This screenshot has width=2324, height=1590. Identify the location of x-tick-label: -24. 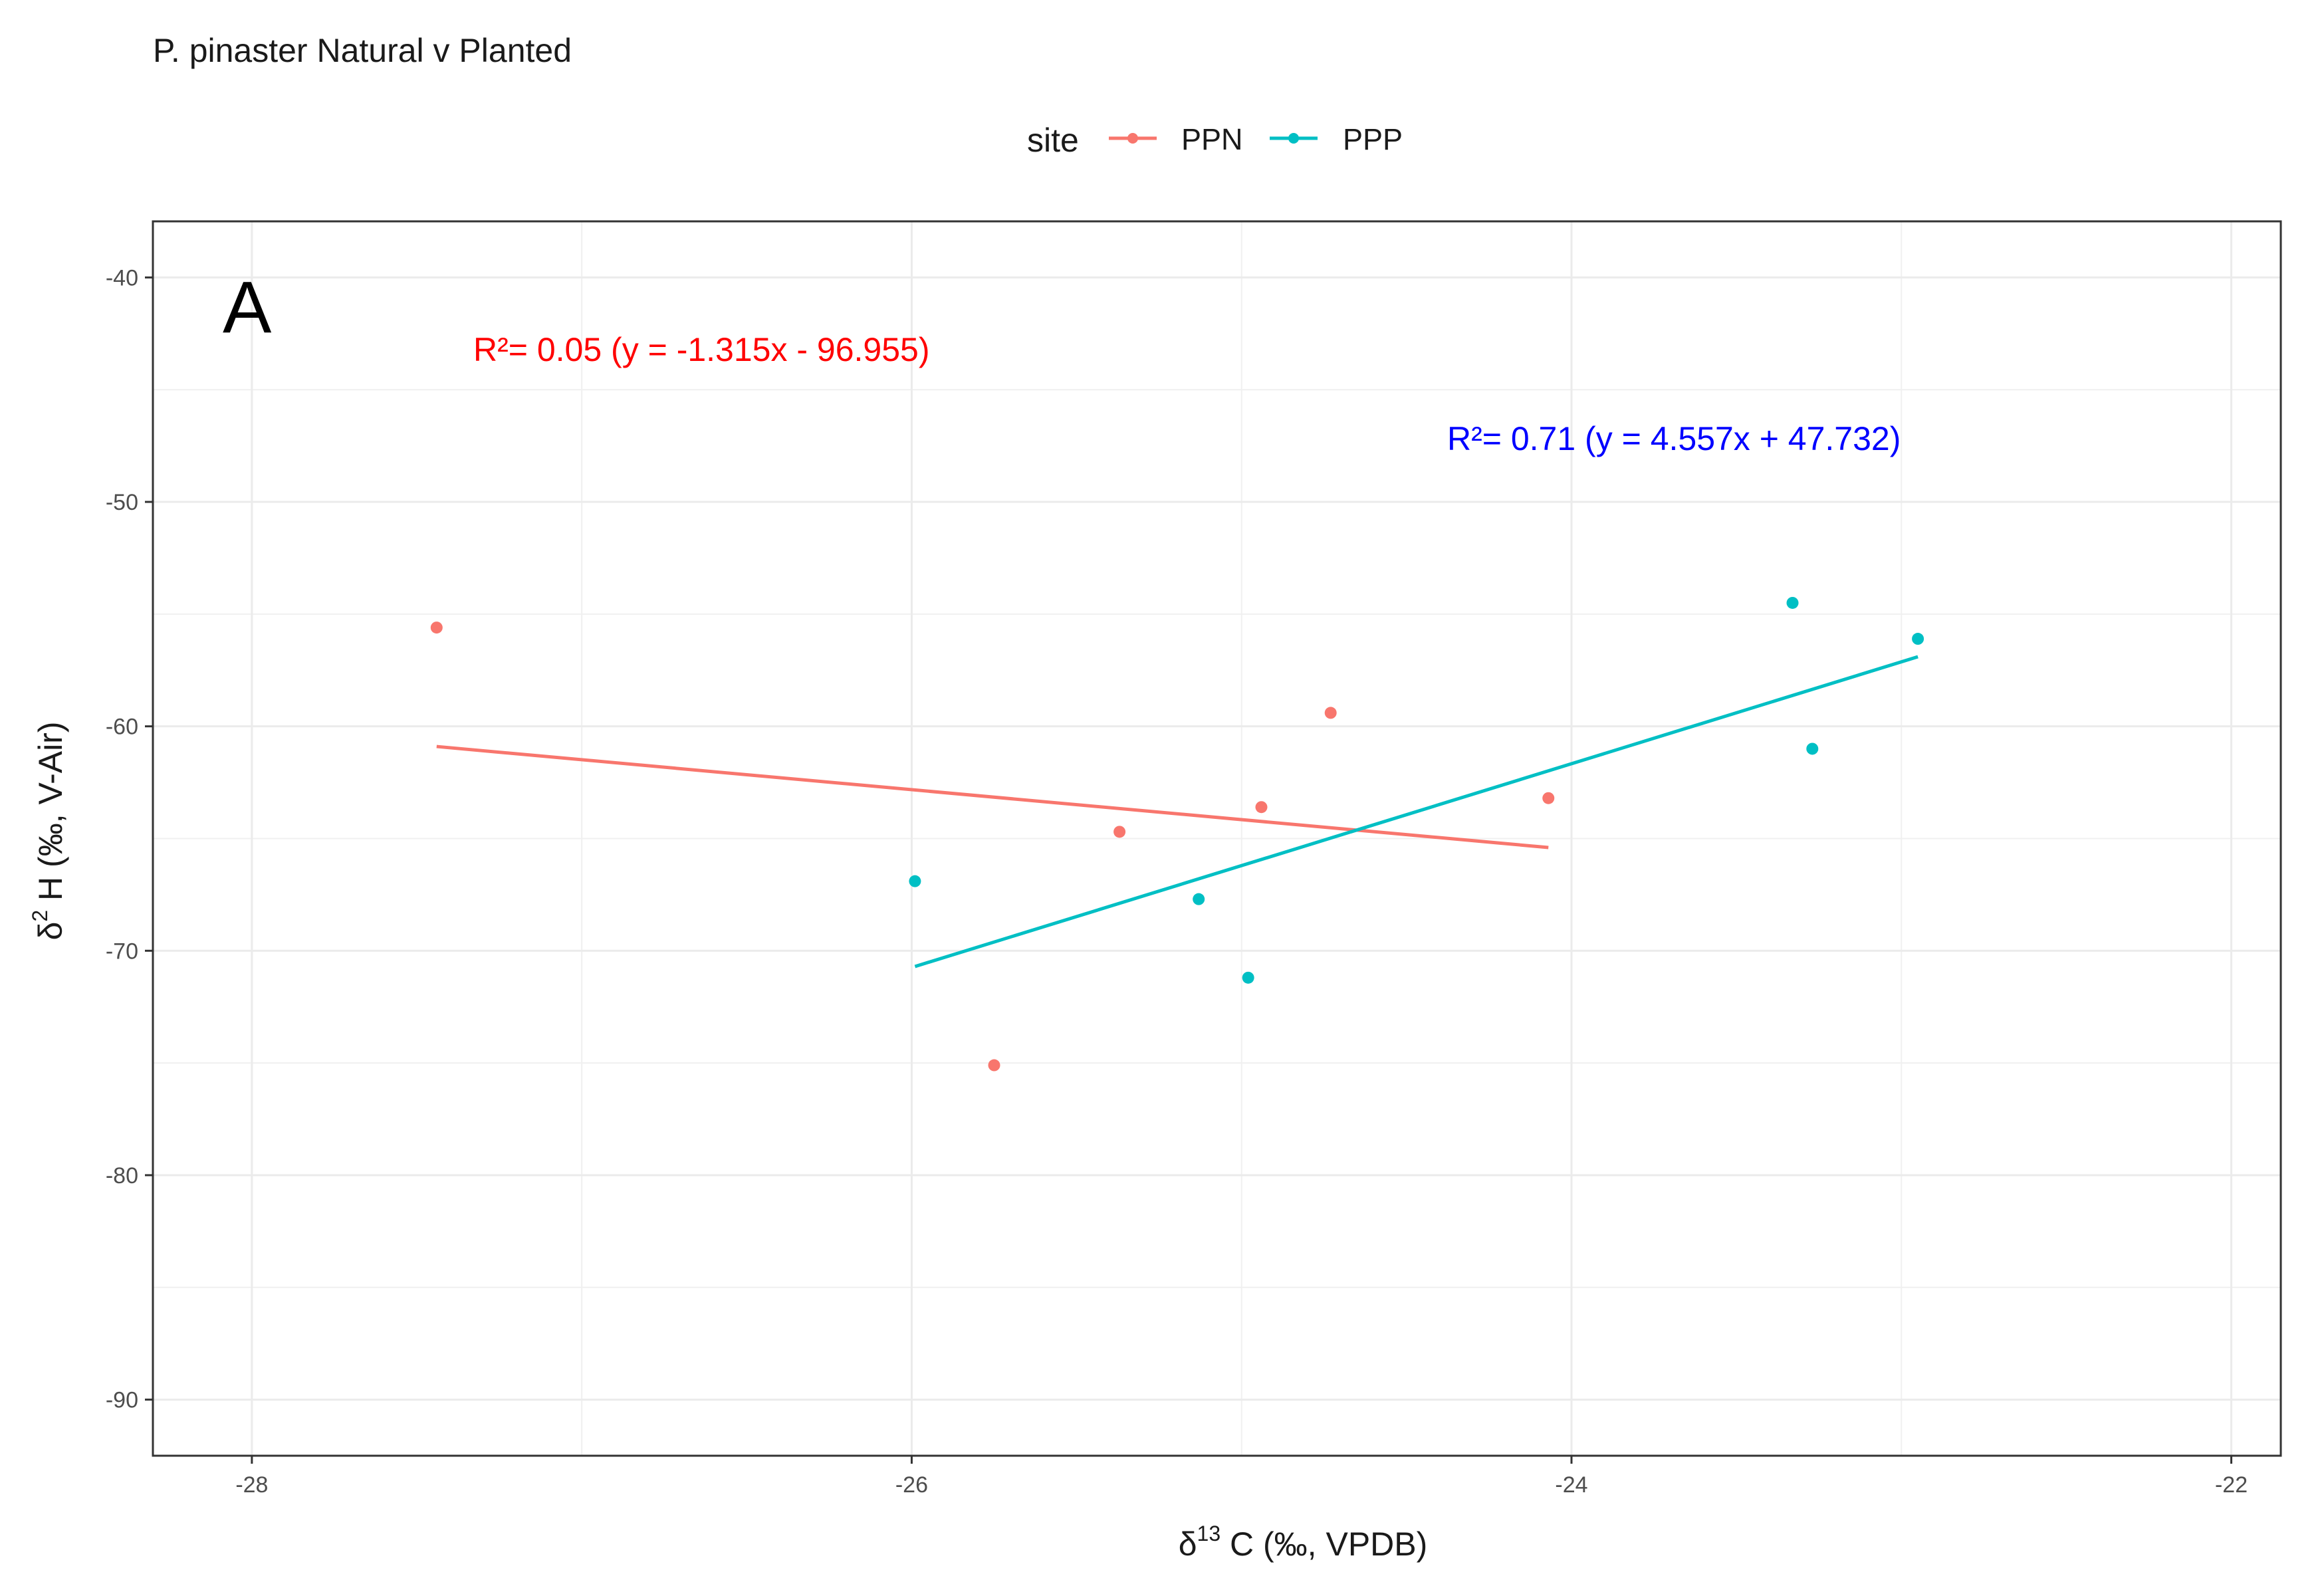
(1571, 1485).